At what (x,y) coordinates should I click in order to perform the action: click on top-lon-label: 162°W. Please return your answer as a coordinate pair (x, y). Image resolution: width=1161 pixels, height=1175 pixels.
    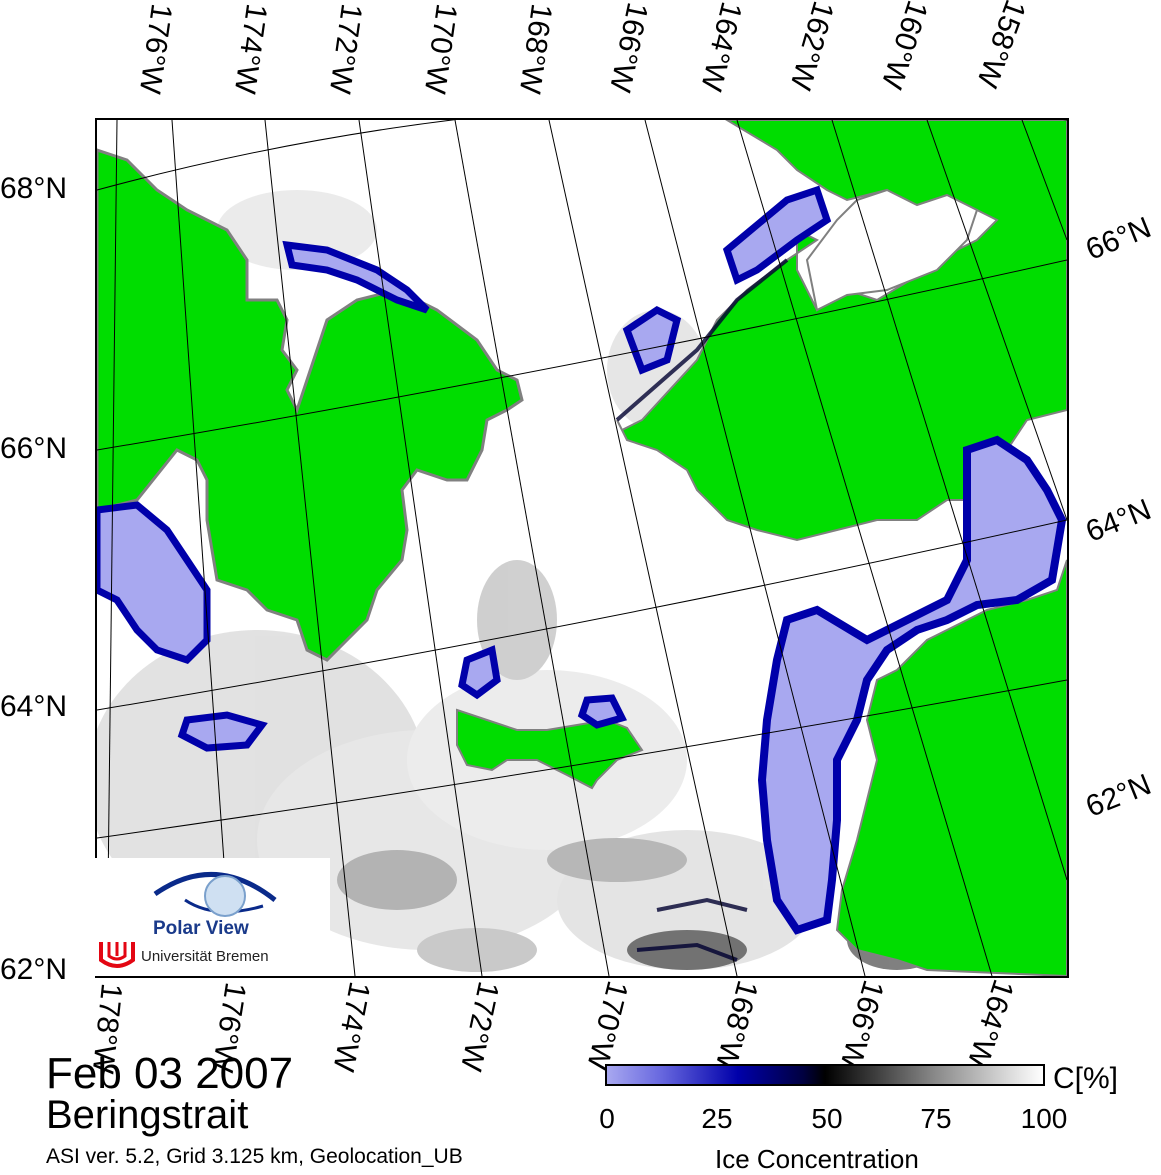
    Looking at the image, I should click on (811, 47).